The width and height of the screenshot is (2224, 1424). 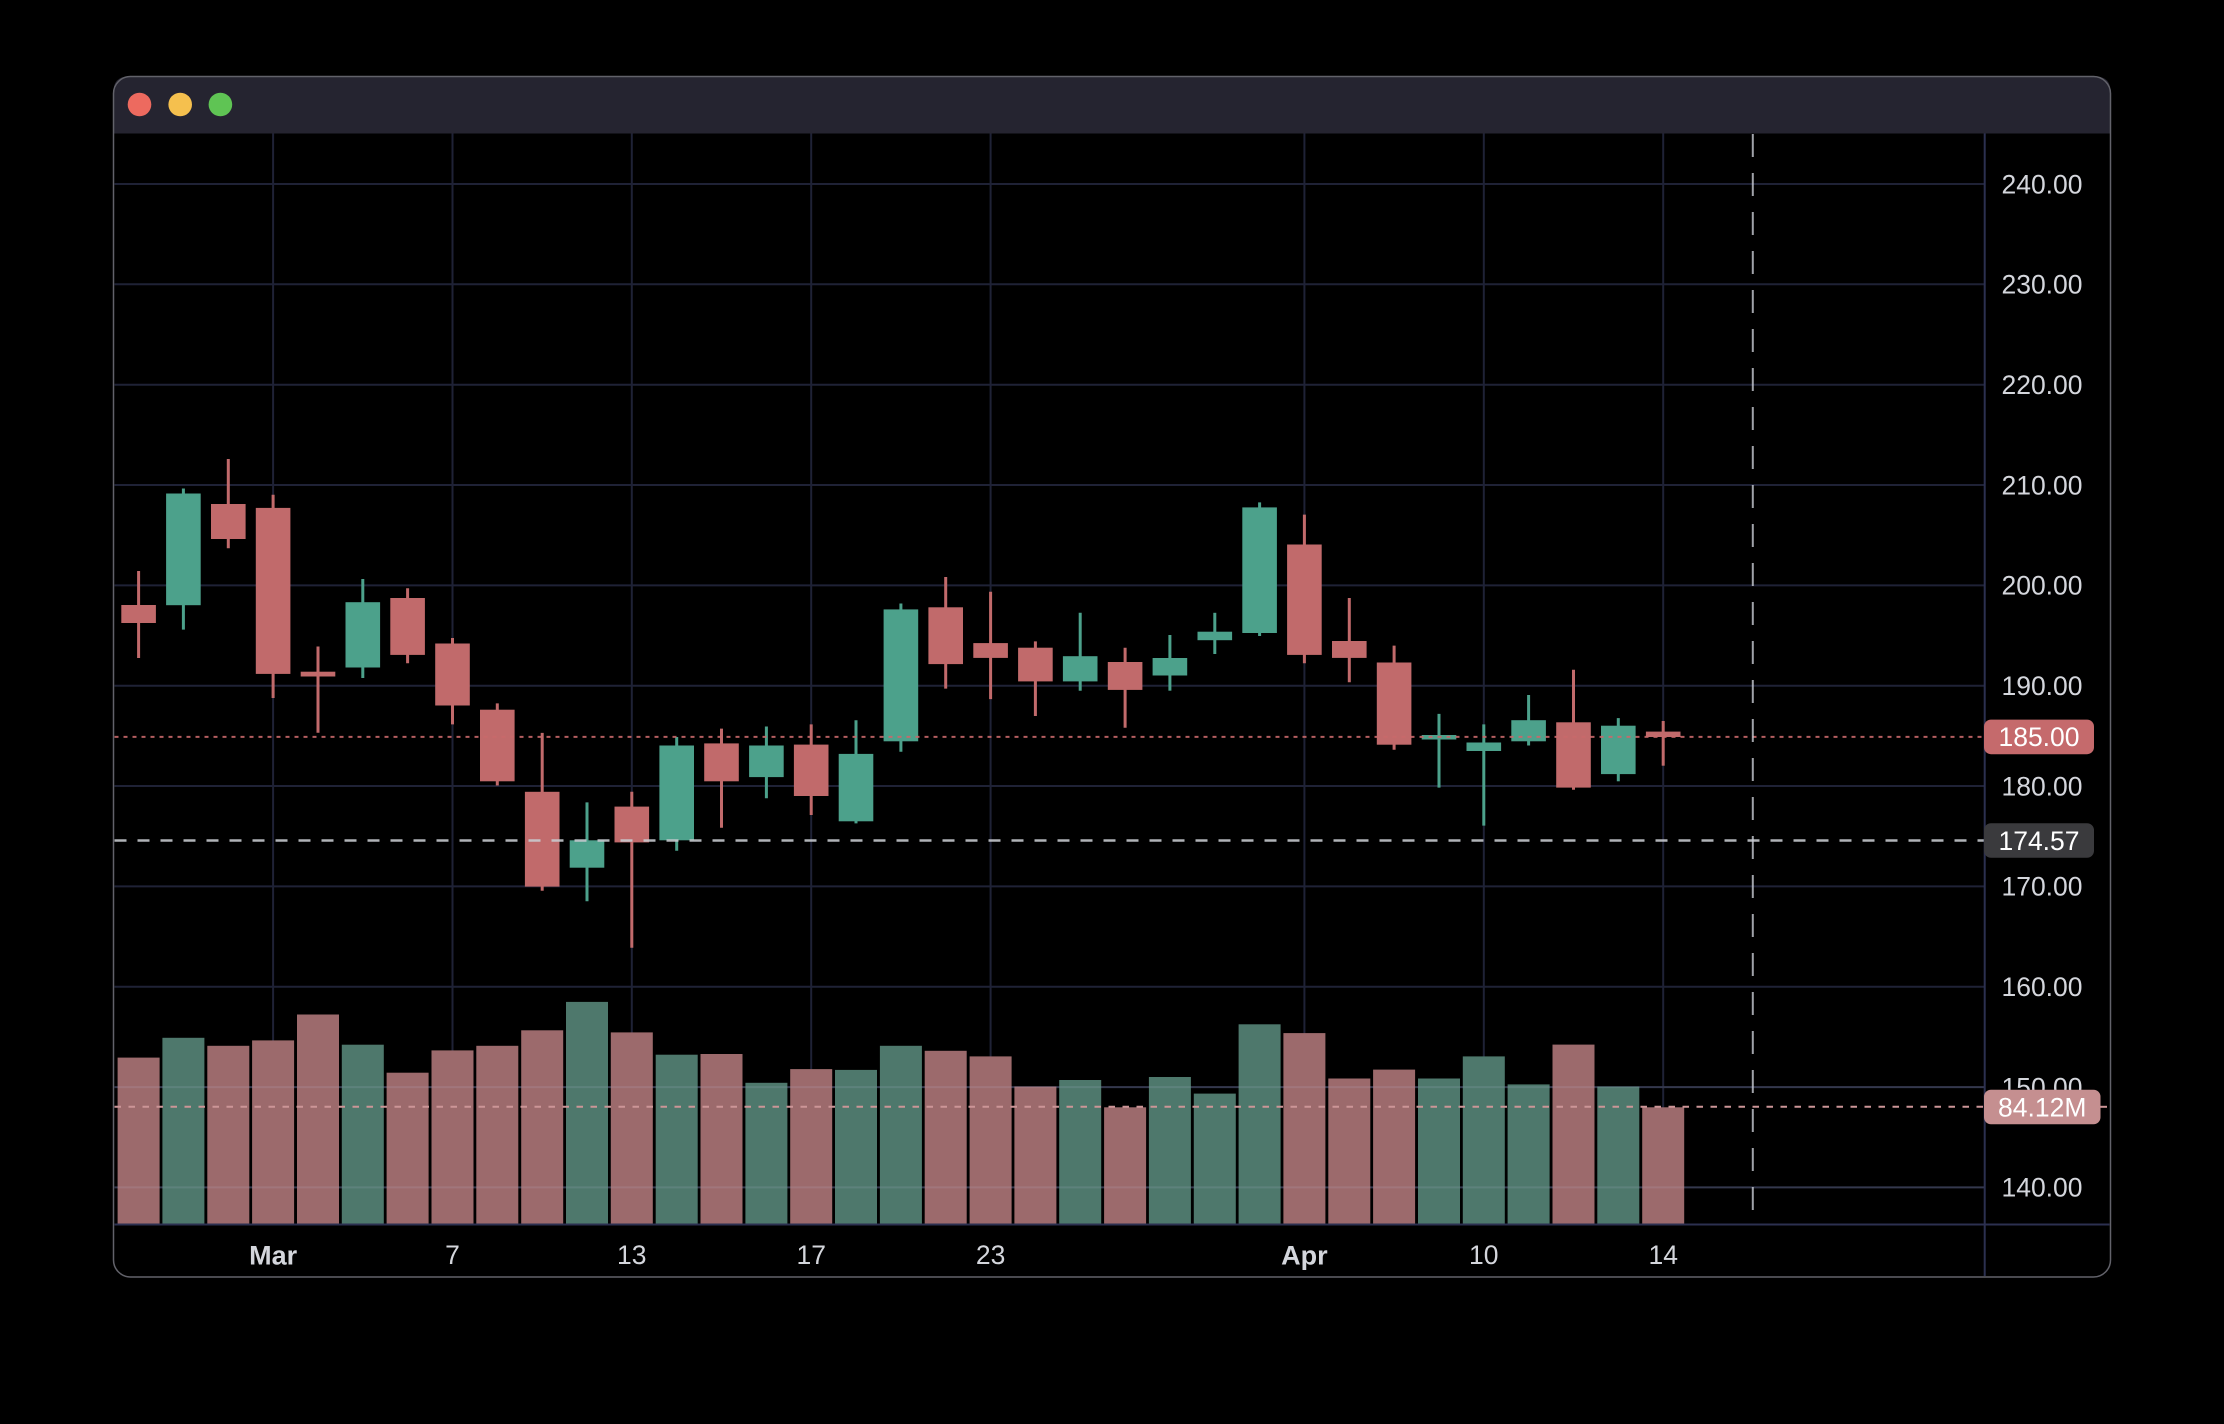 What do you see at coordinates (2041, 786) in the screenshot?
I see `svg-text: 180.00` at bounding box center [2041, 786].